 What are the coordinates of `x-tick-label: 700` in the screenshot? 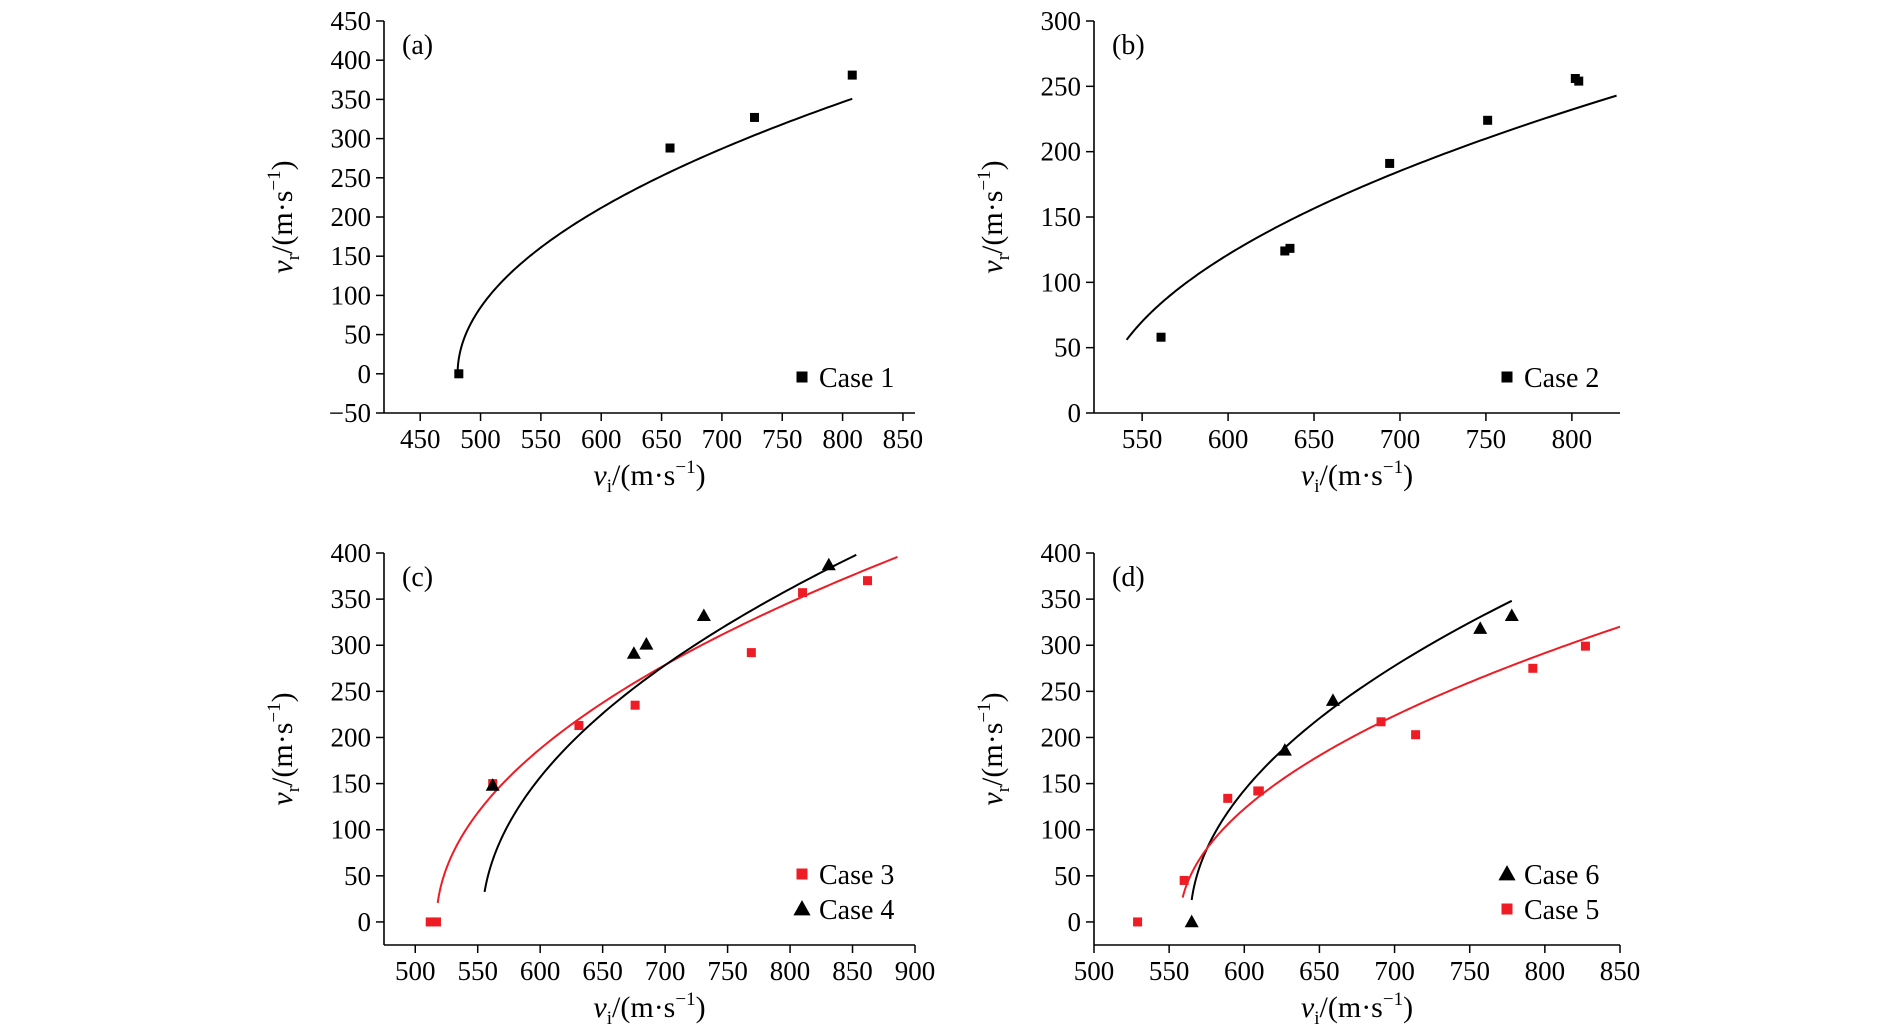 It's located at (1400, 439).